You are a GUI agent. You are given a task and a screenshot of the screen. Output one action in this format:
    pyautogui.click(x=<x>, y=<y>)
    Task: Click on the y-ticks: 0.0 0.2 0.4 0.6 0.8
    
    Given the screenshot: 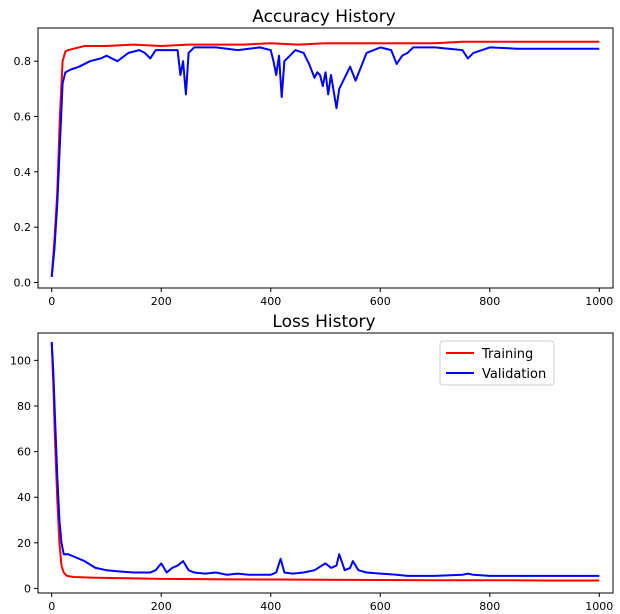 What is the action you would take?
    pyautogui.click(x=26, y=172)
    